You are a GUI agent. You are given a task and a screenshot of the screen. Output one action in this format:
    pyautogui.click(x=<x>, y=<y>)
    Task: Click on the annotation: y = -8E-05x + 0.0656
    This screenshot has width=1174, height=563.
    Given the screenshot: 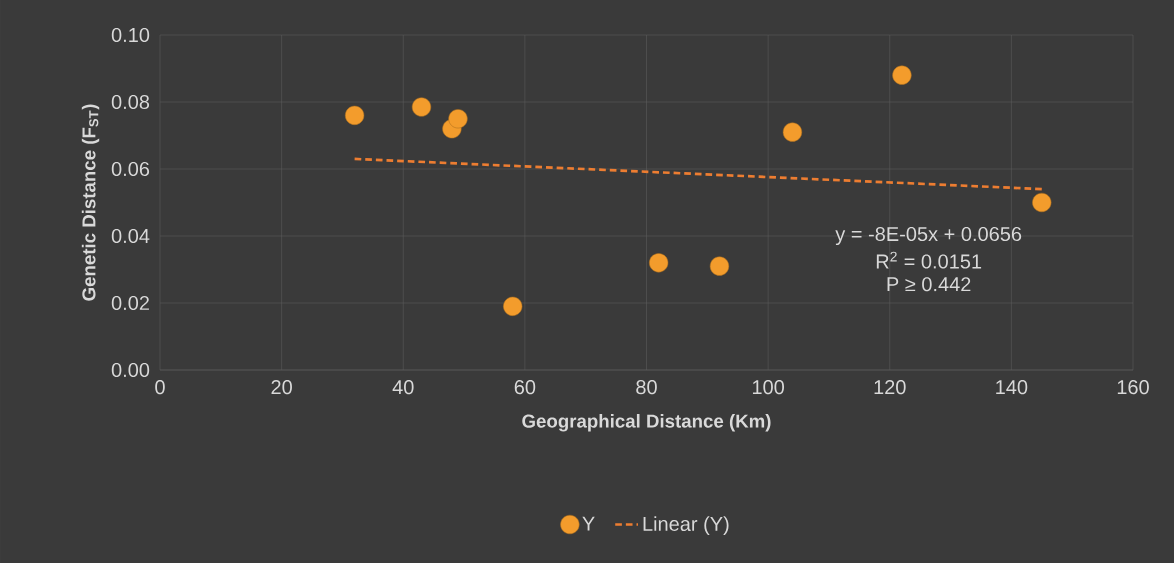 What is the action you would take?
    pyautogui.click(x=928, y=236)
    